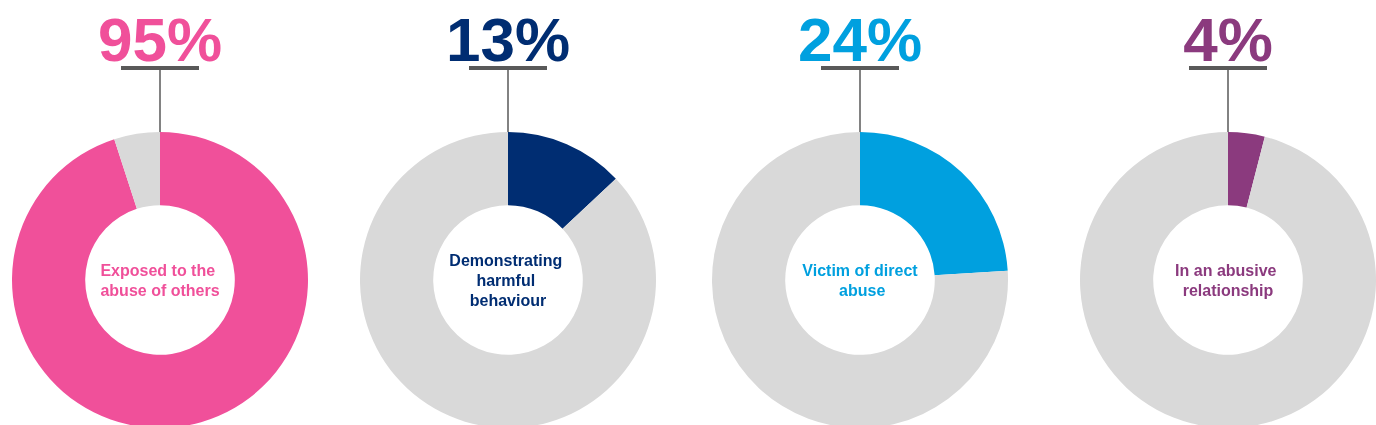  Describe the element at coordinates (160, 280) in the screenshot. I see `text: Exposed to the abuse of others` at that location.